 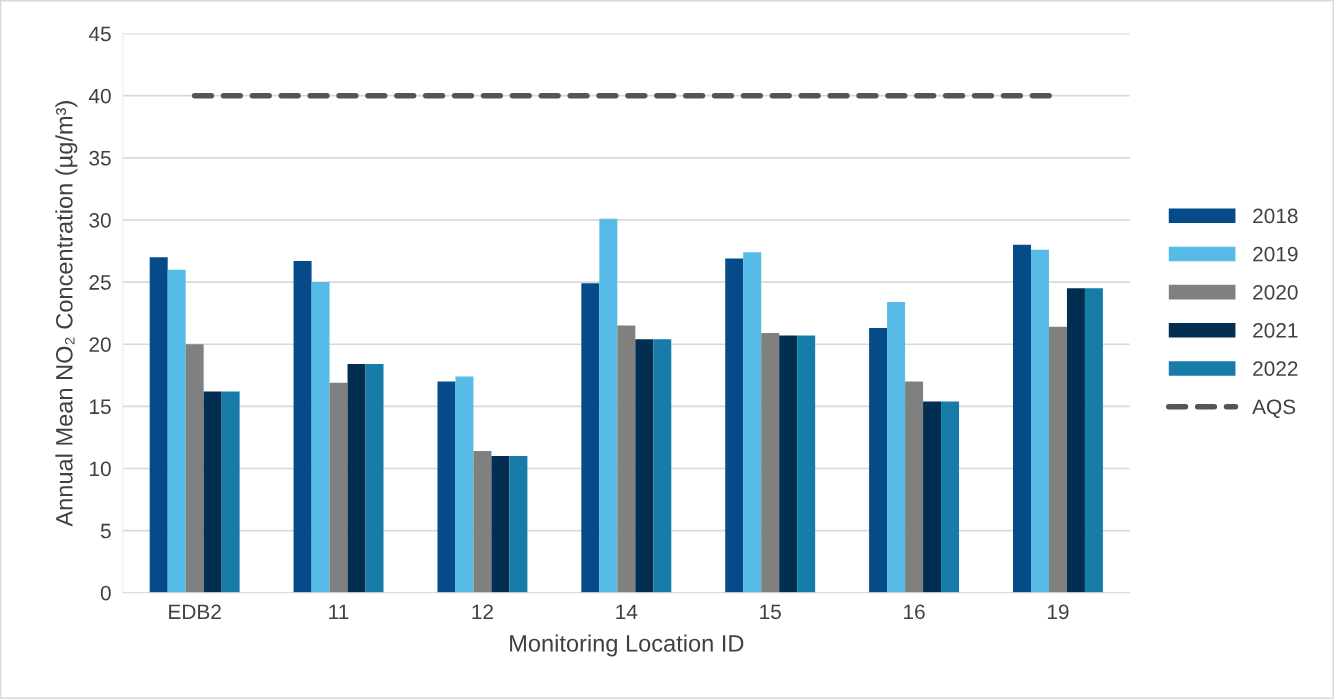 I want to click on legend-label: 2022, so click(x=1275, y=368).